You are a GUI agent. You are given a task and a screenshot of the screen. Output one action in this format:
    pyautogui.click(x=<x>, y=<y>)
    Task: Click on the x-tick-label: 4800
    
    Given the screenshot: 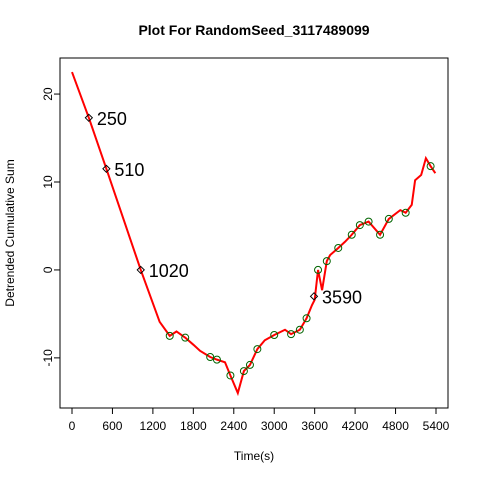 What is the action you would take?
    pyautogui.click(x=395, y=426)
    